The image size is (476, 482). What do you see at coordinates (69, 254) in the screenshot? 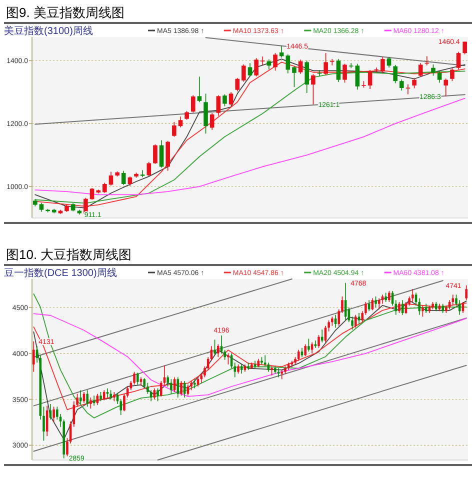
I see `chart-title: 图10. 大豆指数周线图` at bounding box center [69, 254].